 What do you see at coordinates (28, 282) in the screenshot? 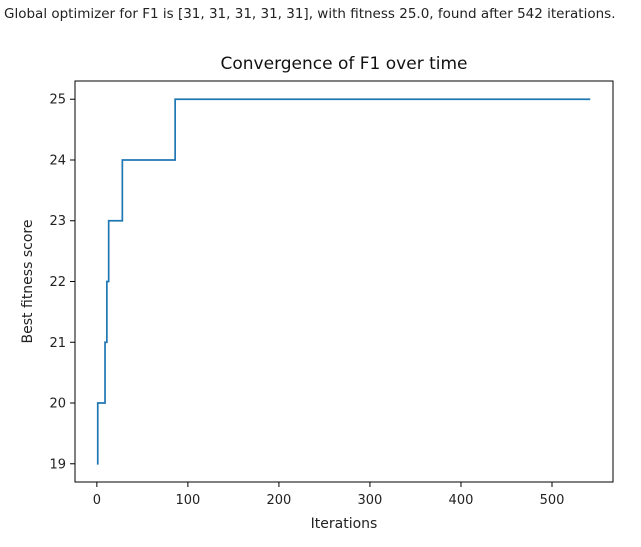
I see `y-axis-title: Best fitness score` at bounding box center [28, 282].